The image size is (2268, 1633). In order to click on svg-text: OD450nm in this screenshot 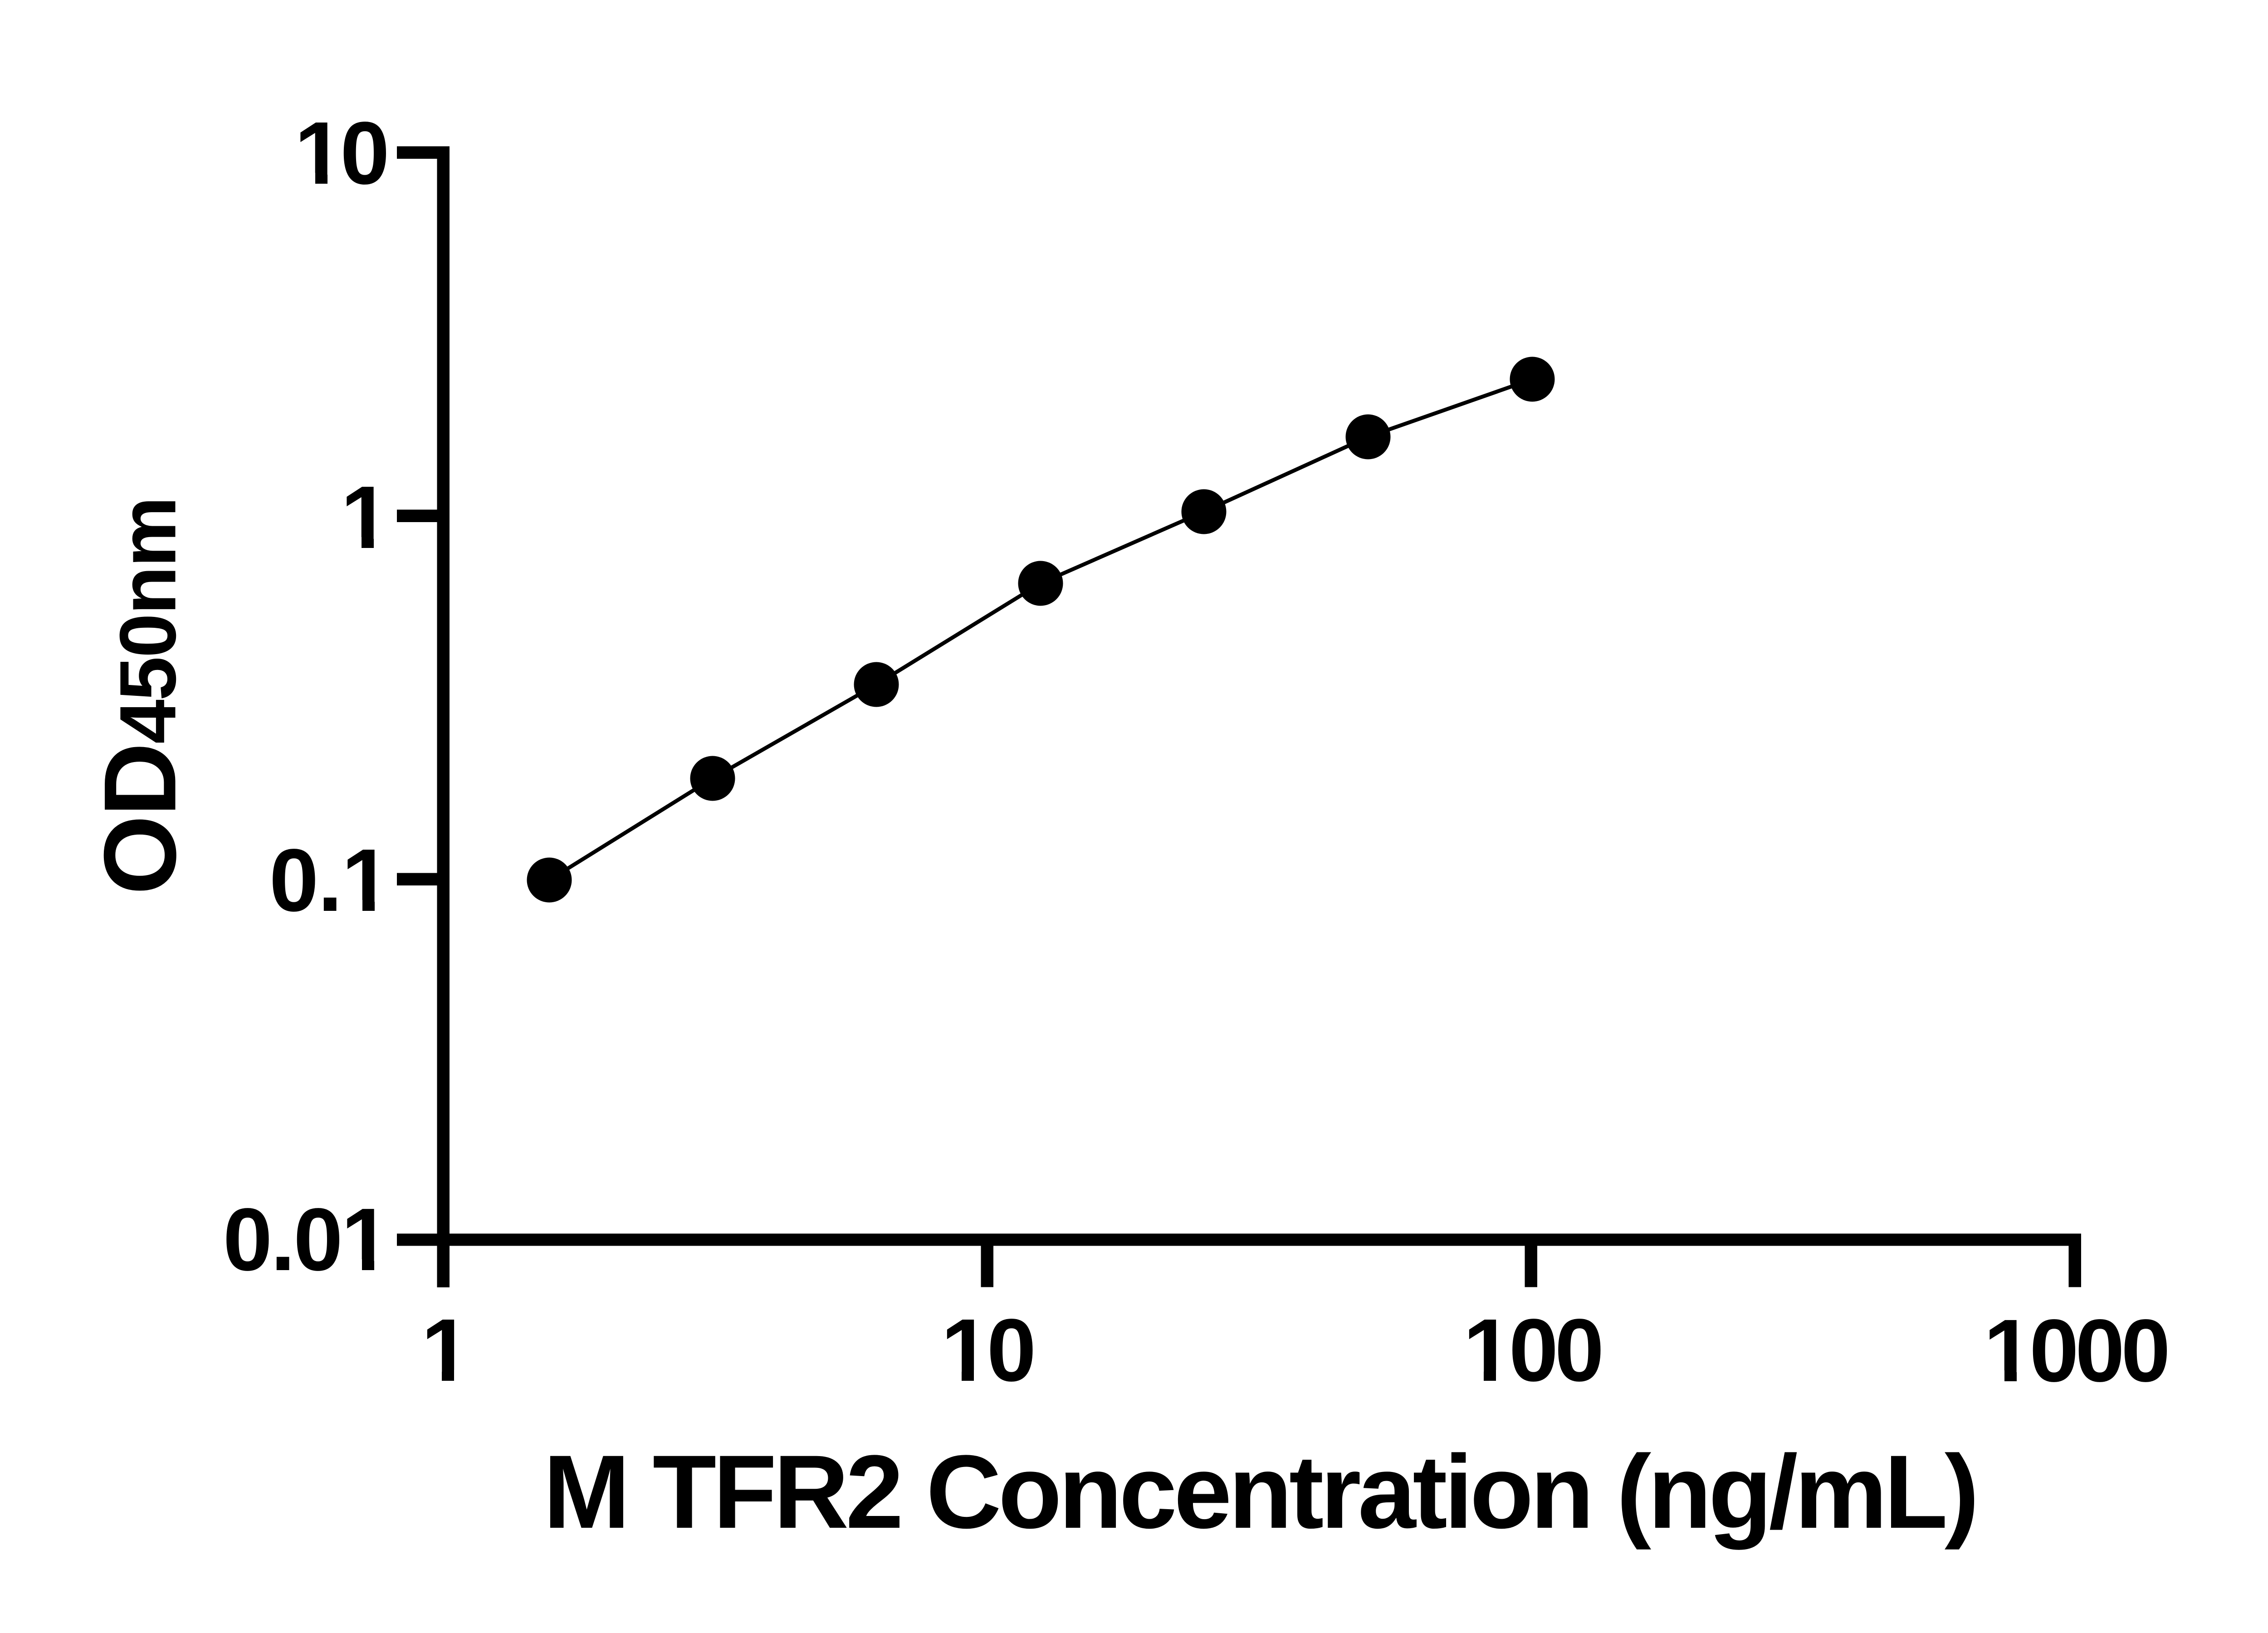, I will do `click(140, 696)`.